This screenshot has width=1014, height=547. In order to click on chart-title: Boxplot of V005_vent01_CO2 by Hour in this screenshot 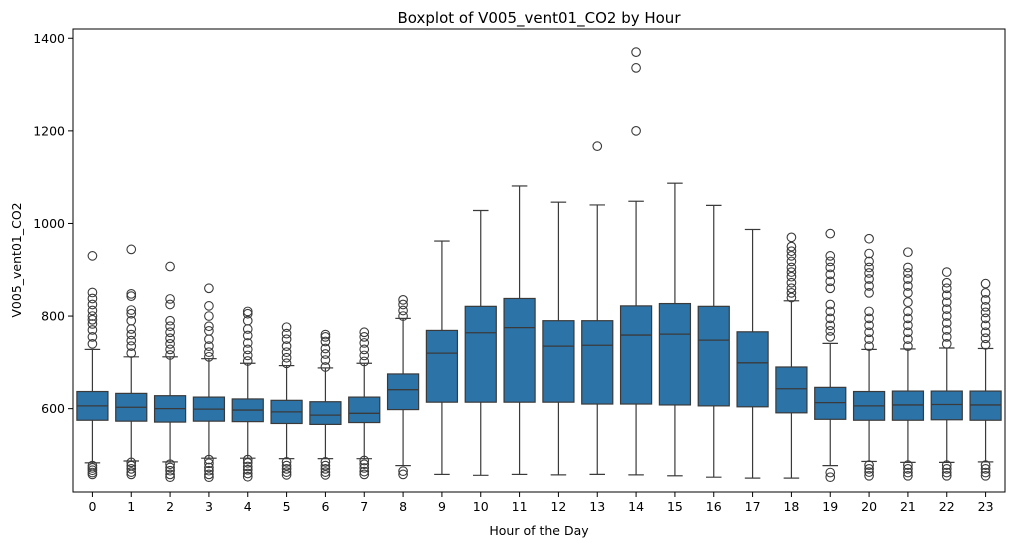, I will do `click(540, 18)`.